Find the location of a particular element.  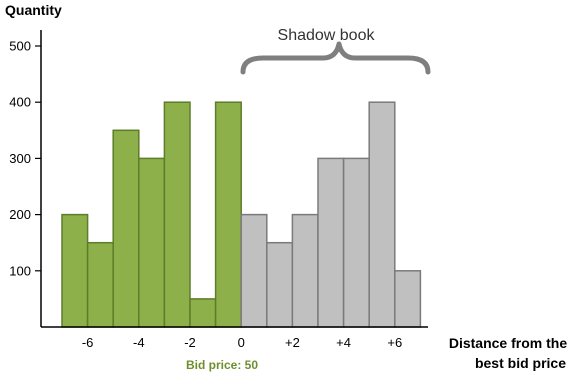

x-tick-label: -2 is located at coordinates (190, 342).